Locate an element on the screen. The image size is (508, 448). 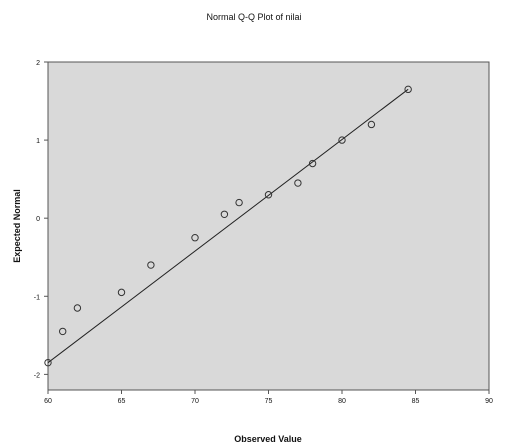
y-tick-label: -2 is located at coordinates (37, 375).